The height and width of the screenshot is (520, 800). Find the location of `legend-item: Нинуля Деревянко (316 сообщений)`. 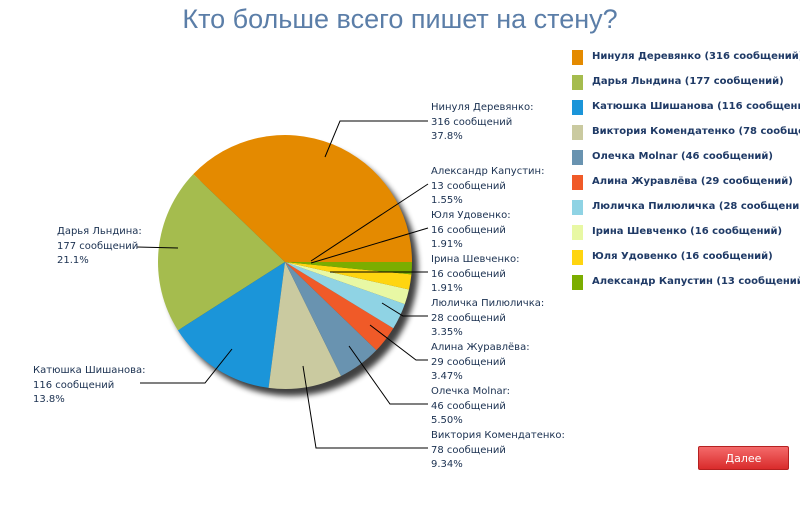

legend-item: Нинуля Деревянко (316 сообщений) is located at coordinates (686, 62).